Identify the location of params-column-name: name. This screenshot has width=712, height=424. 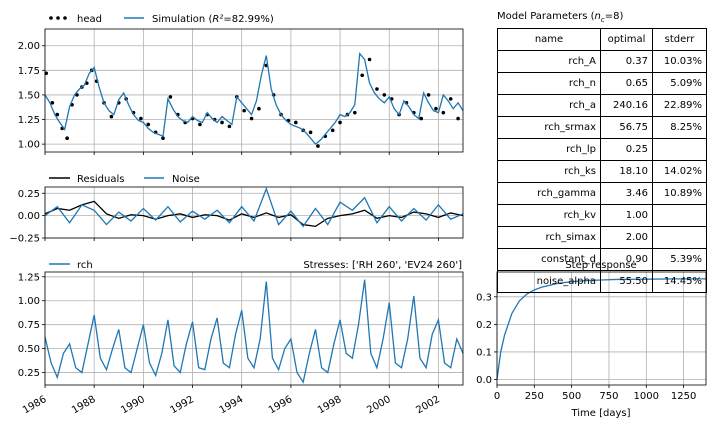
(549, 39).